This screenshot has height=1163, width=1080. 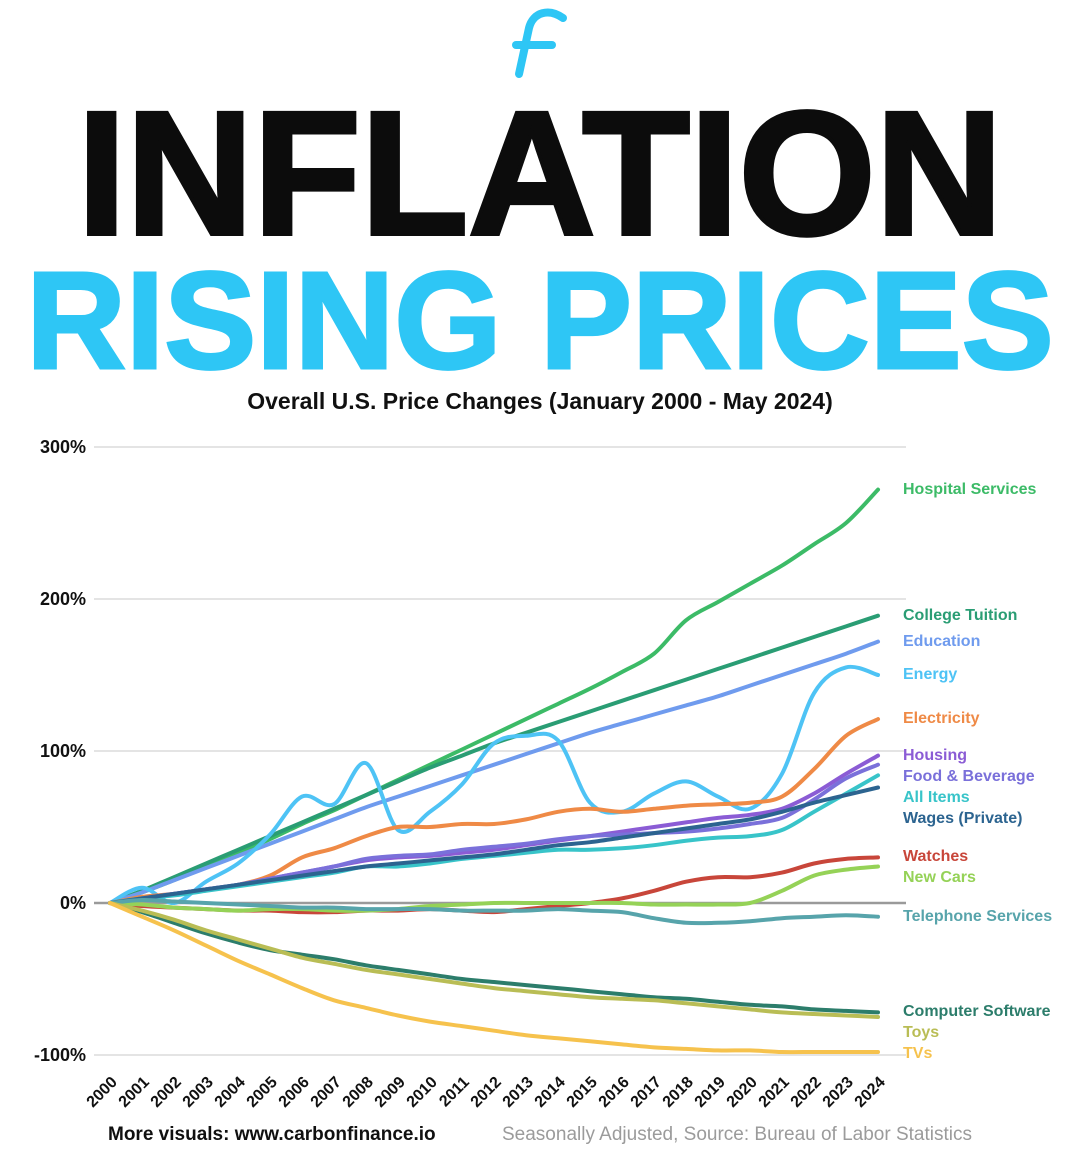 I want to click on x-tick-label: 2010, so click(x=422, y=1092).